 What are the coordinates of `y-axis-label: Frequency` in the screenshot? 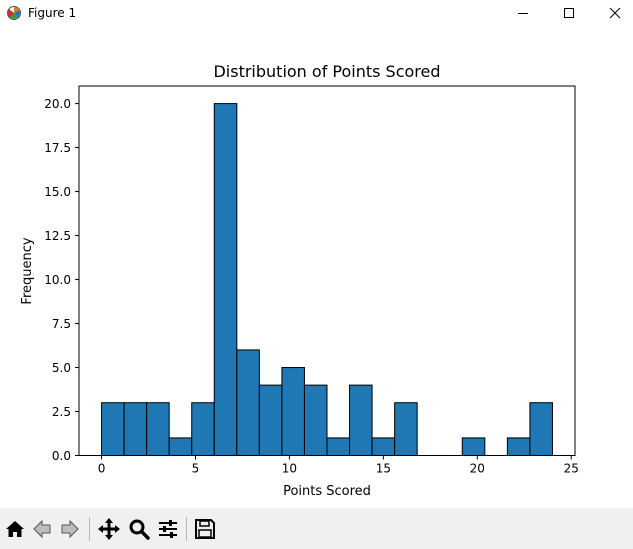 It's located at (27, 270).